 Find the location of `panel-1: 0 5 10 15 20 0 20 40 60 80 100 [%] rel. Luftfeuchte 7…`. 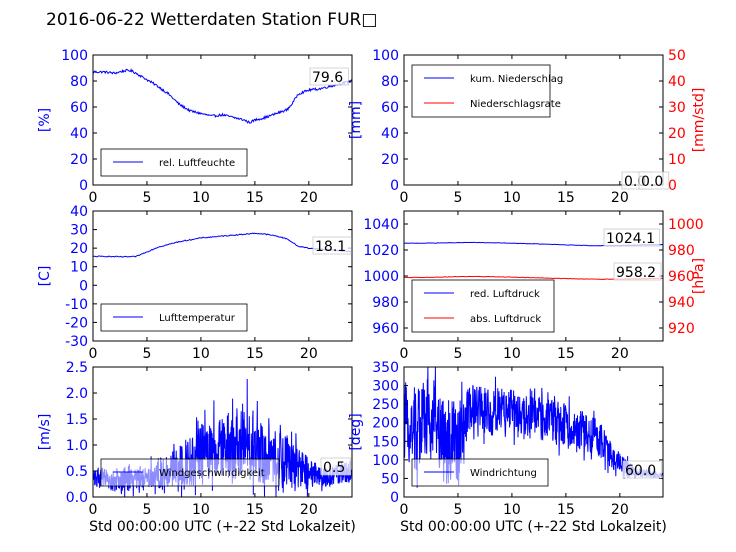

panel-1: 0 5 10 15 20 0 20 40 60 80 100 [%] rel. Luftfeuchte 7… is located at coordinates (195, 127).